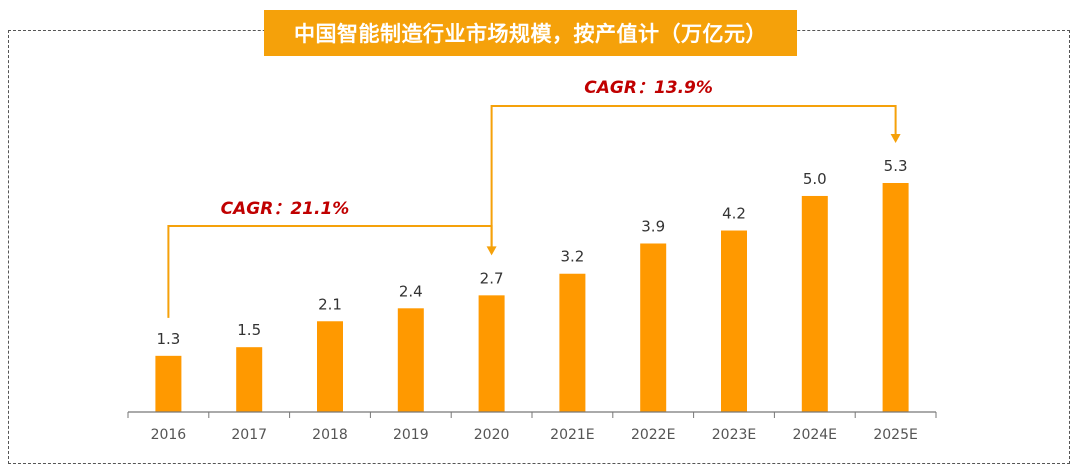 This screenshot has width=1080, height=476. I want to click on bar-2025E, so click(895, 297).